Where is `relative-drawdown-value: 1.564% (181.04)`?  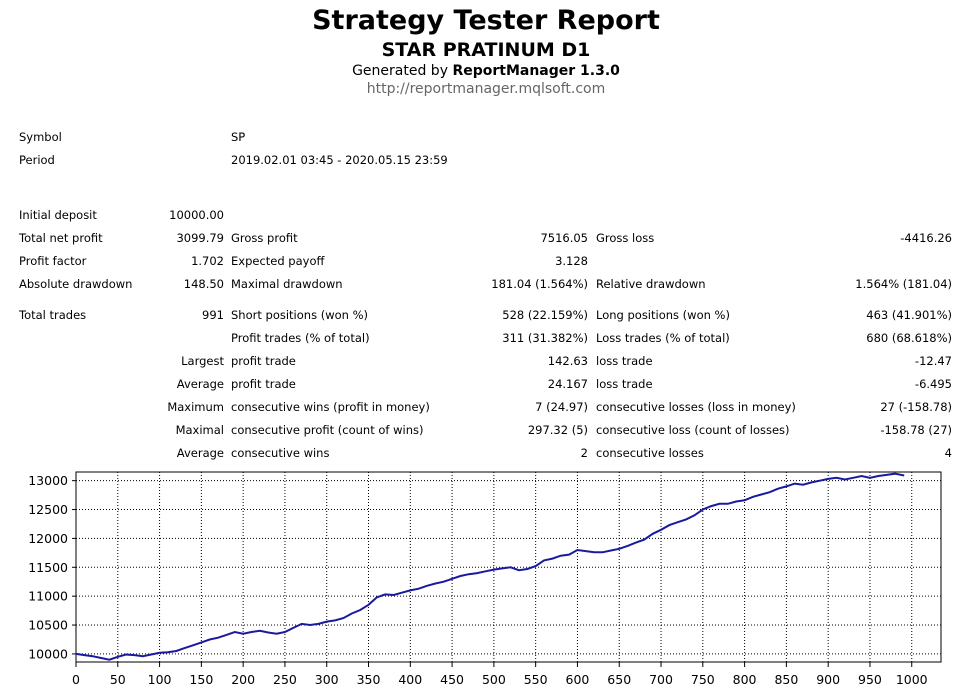
relative-drawdown-value: 1.564% (181.04) is located at coordinates (903, 284).